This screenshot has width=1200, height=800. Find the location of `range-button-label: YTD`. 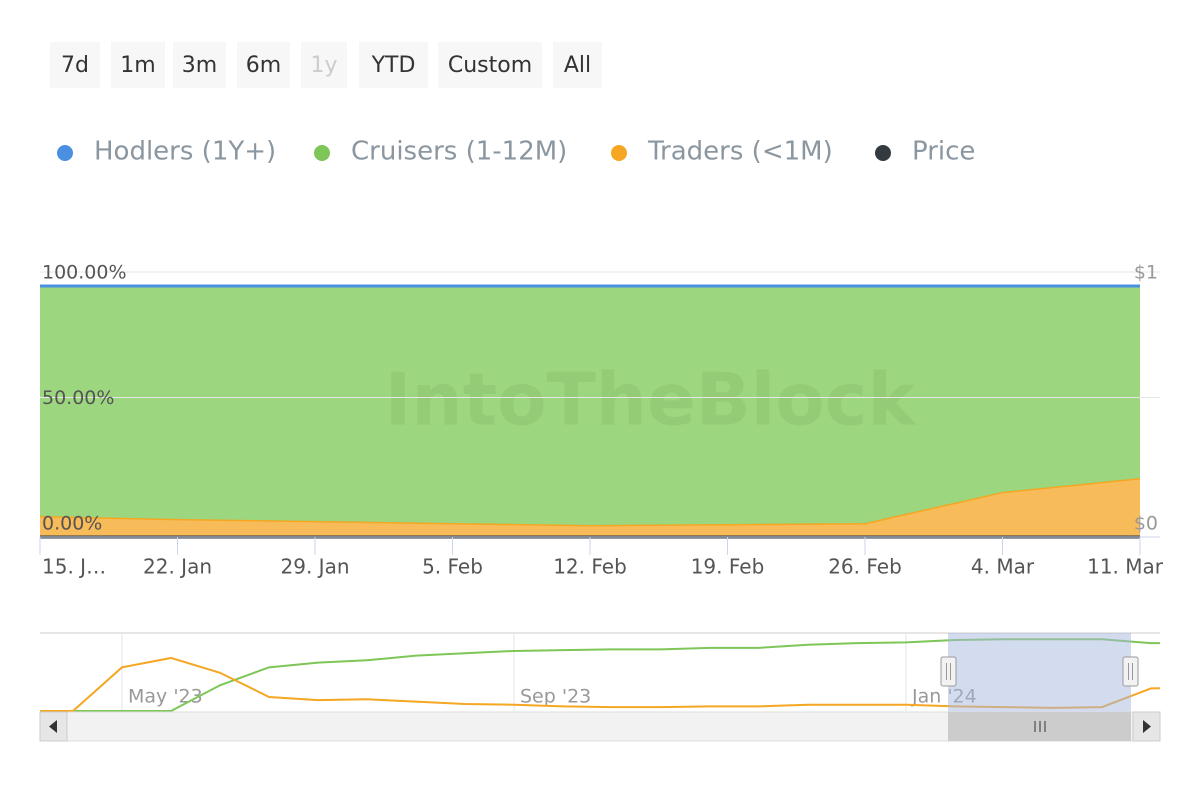

range-button-label: YTD is located at coordinates (393, 65).